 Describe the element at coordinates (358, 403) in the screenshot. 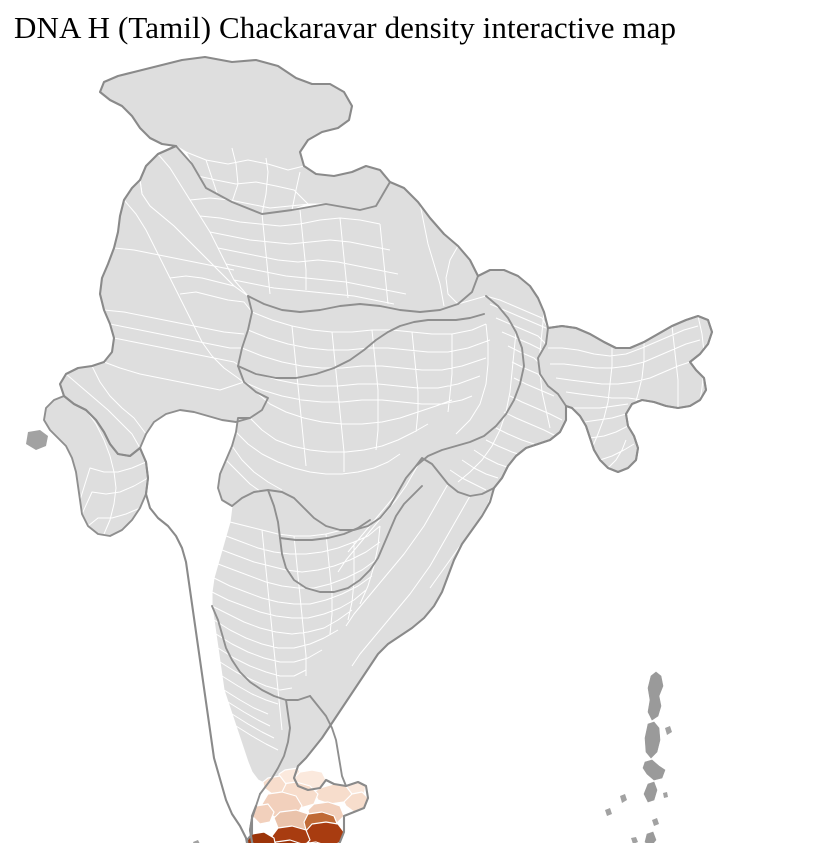

I see `district-lines-central` at that location.